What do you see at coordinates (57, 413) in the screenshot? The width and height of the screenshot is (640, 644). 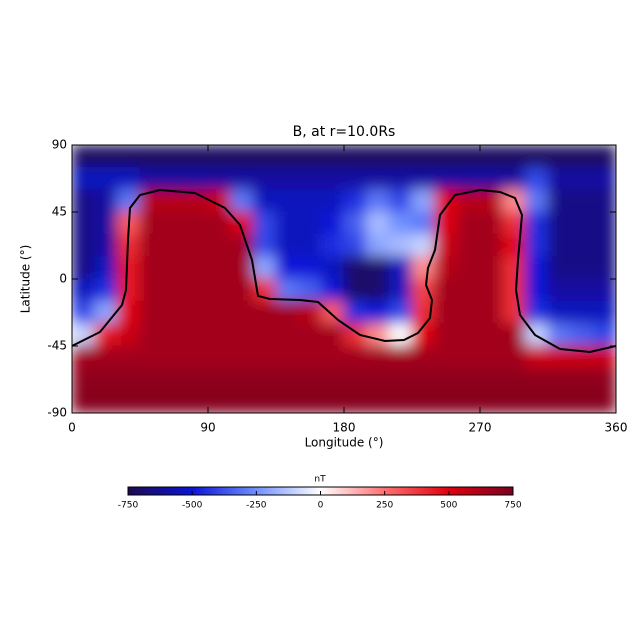 I see `y-tick-label: -90` at bounding box center [57, 413].